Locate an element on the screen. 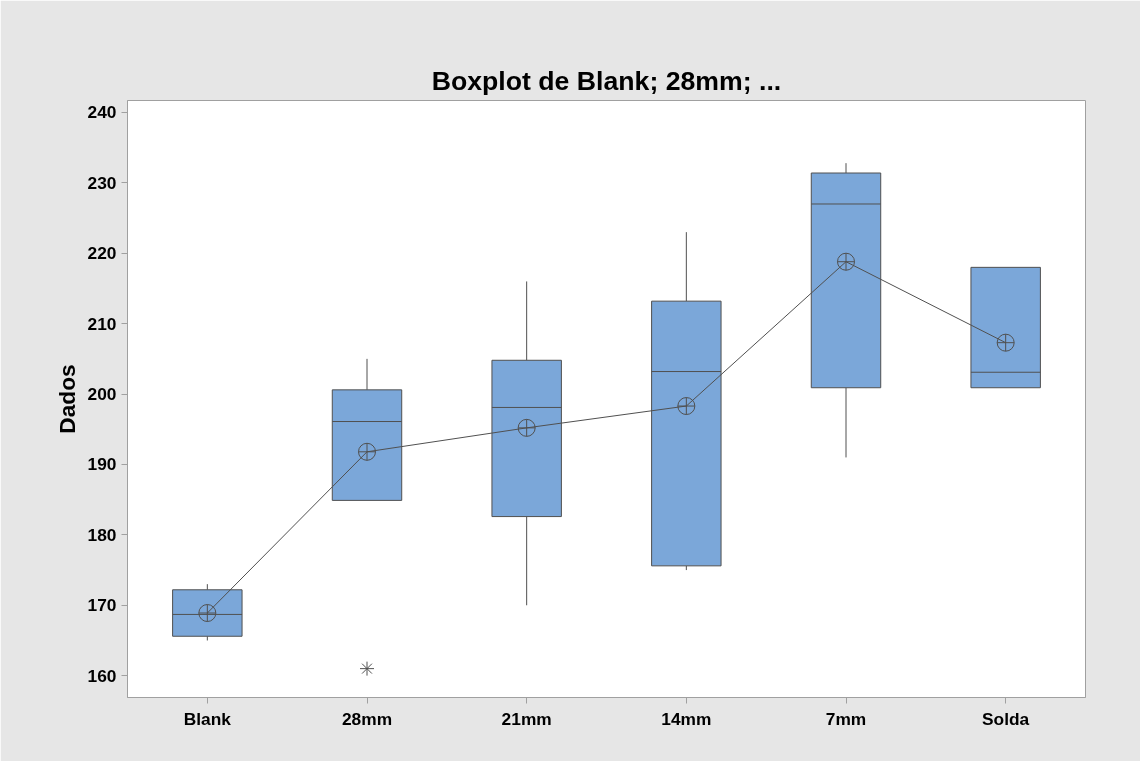  x-tick-label: 28mm is located at coordinates (367, 718).